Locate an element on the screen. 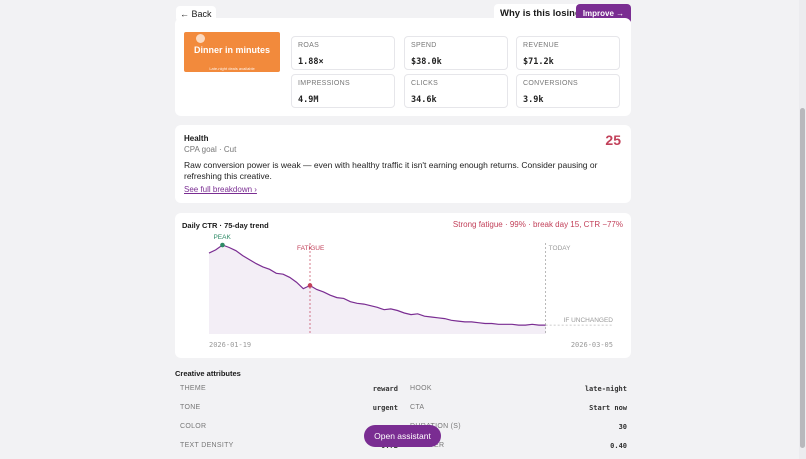 This screenshot has height=459, width=806. attr-color: COLOR is located at coordinates (288, 427).